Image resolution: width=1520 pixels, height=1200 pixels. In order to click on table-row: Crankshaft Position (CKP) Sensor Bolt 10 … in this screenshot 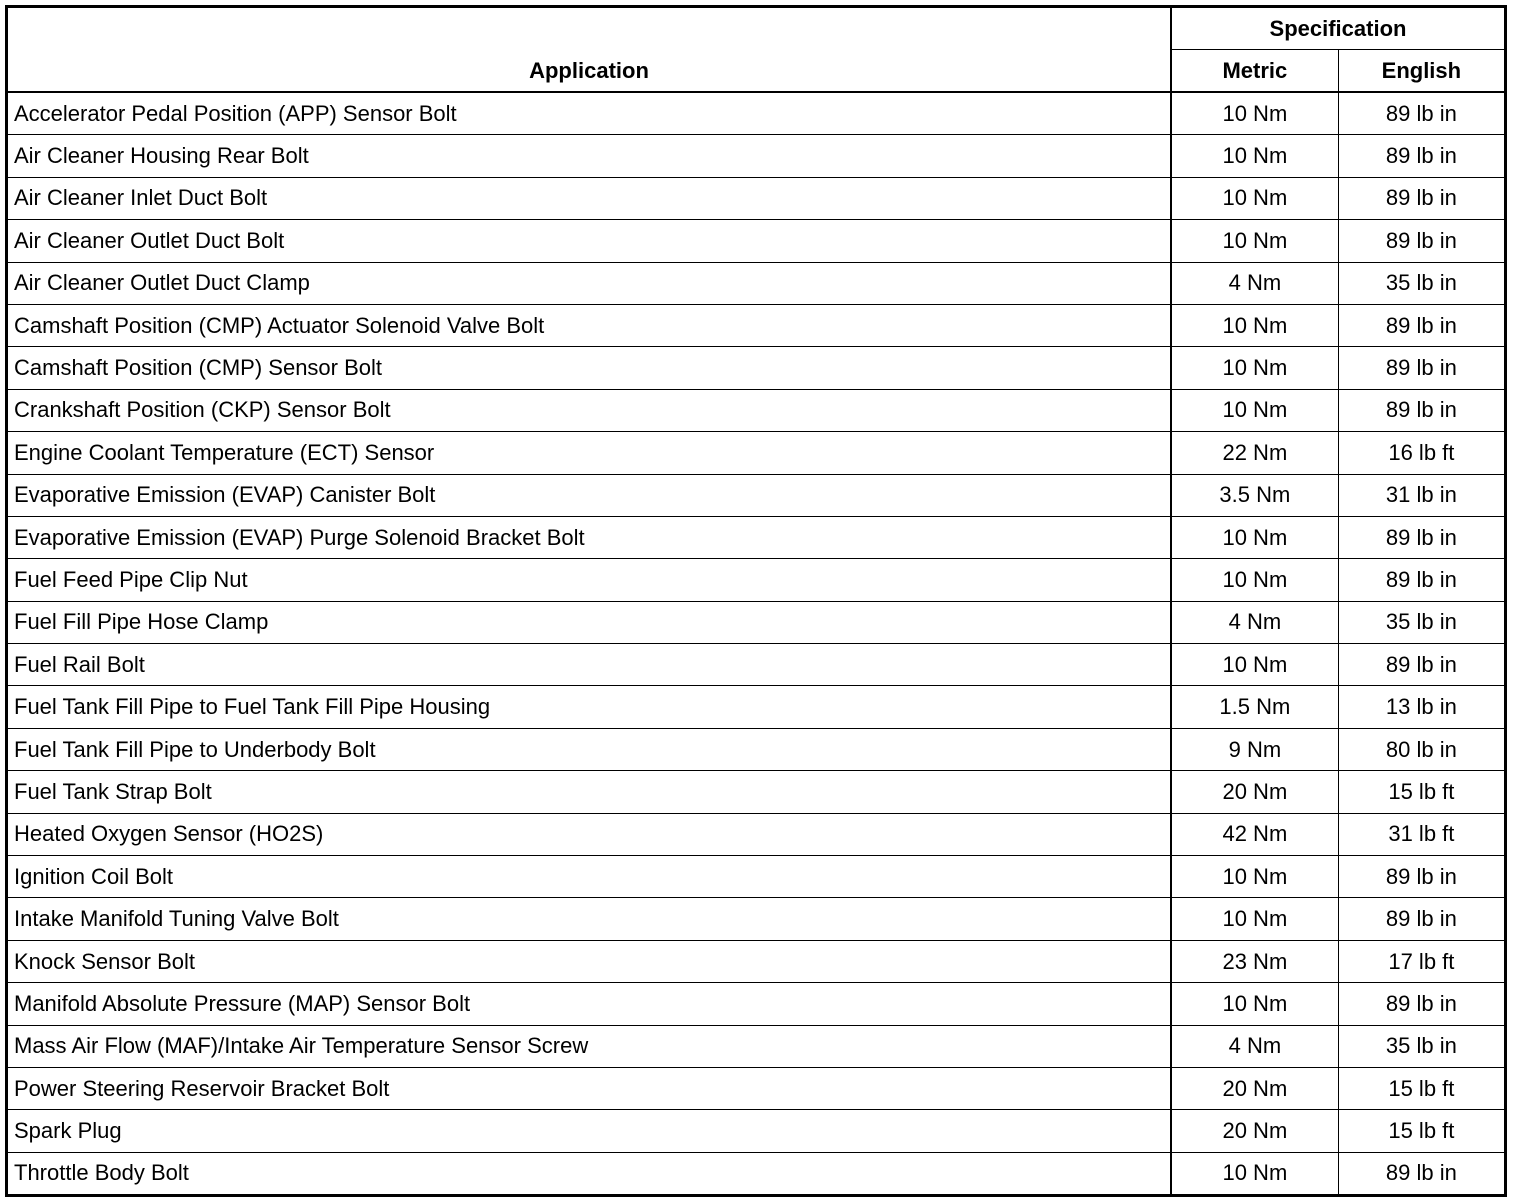, I will do `click(756, 410)`.